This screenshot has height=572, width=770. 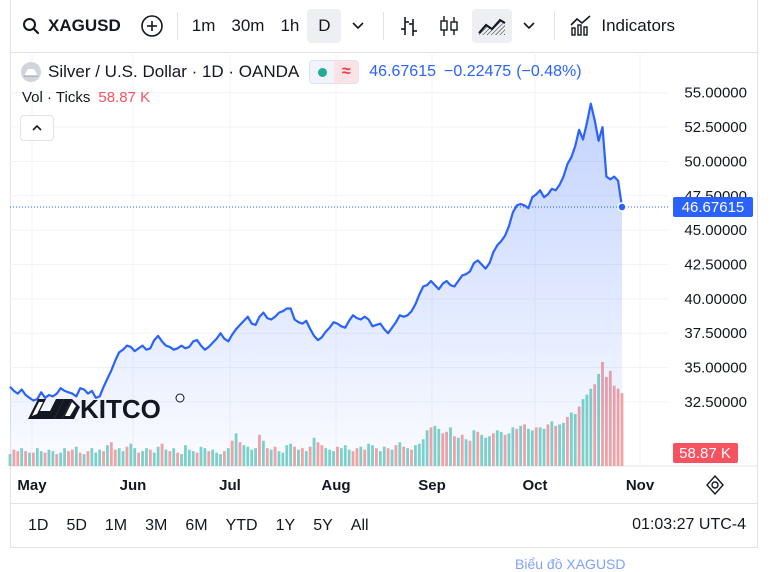 I want to click on last-price-marker, so click(x=622, y=207).